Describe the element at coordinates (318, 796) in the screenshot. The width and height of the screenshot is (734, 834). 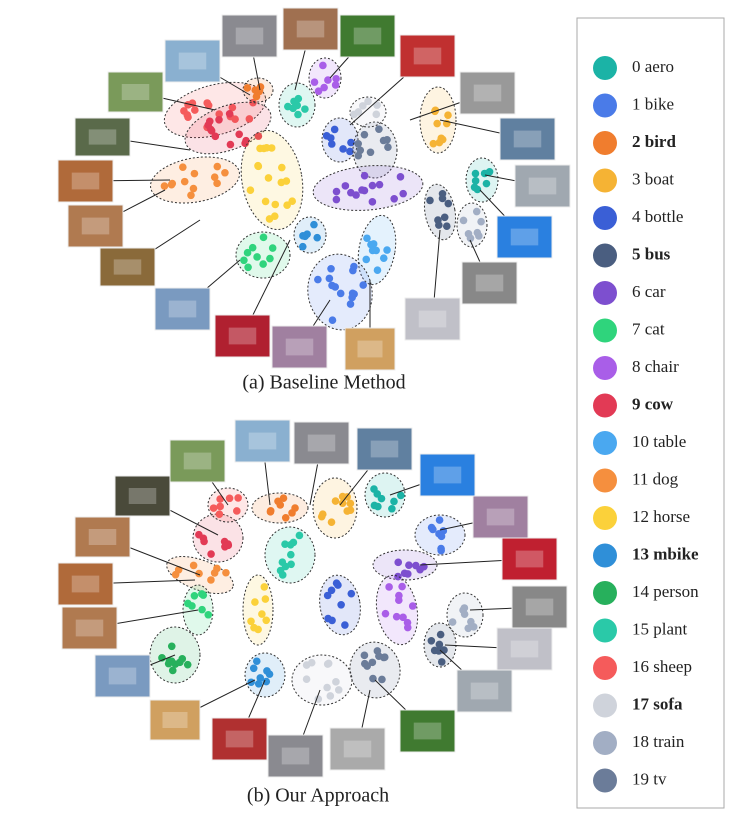
I see `caption: (b) Our Approach` at that location.